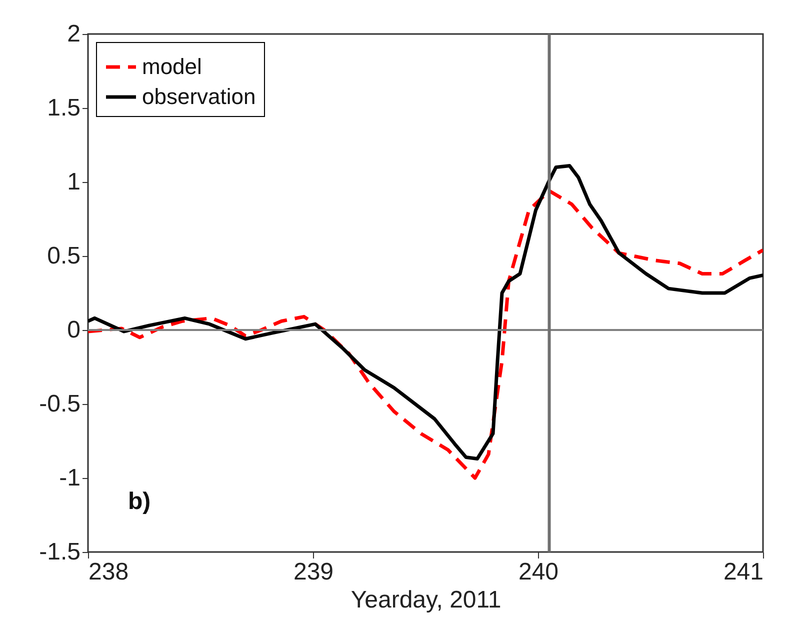  Describe the element at coordinates (73, 34) in the screenshot. I see `y-tick-label: 2` at that location.